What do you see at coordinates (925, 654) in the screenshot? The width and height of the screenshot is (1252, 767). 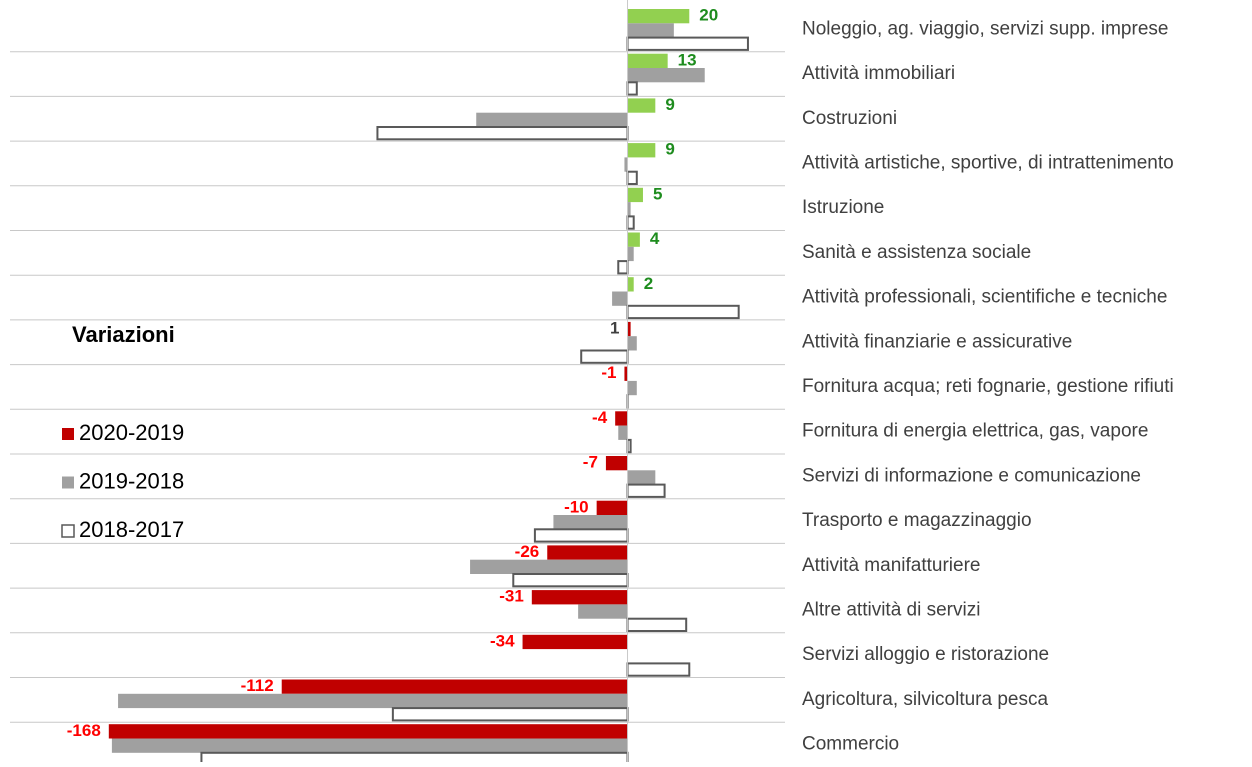 I see `category-label: Servizi alloggio e ristorazione` at bounding box center [925, 654].